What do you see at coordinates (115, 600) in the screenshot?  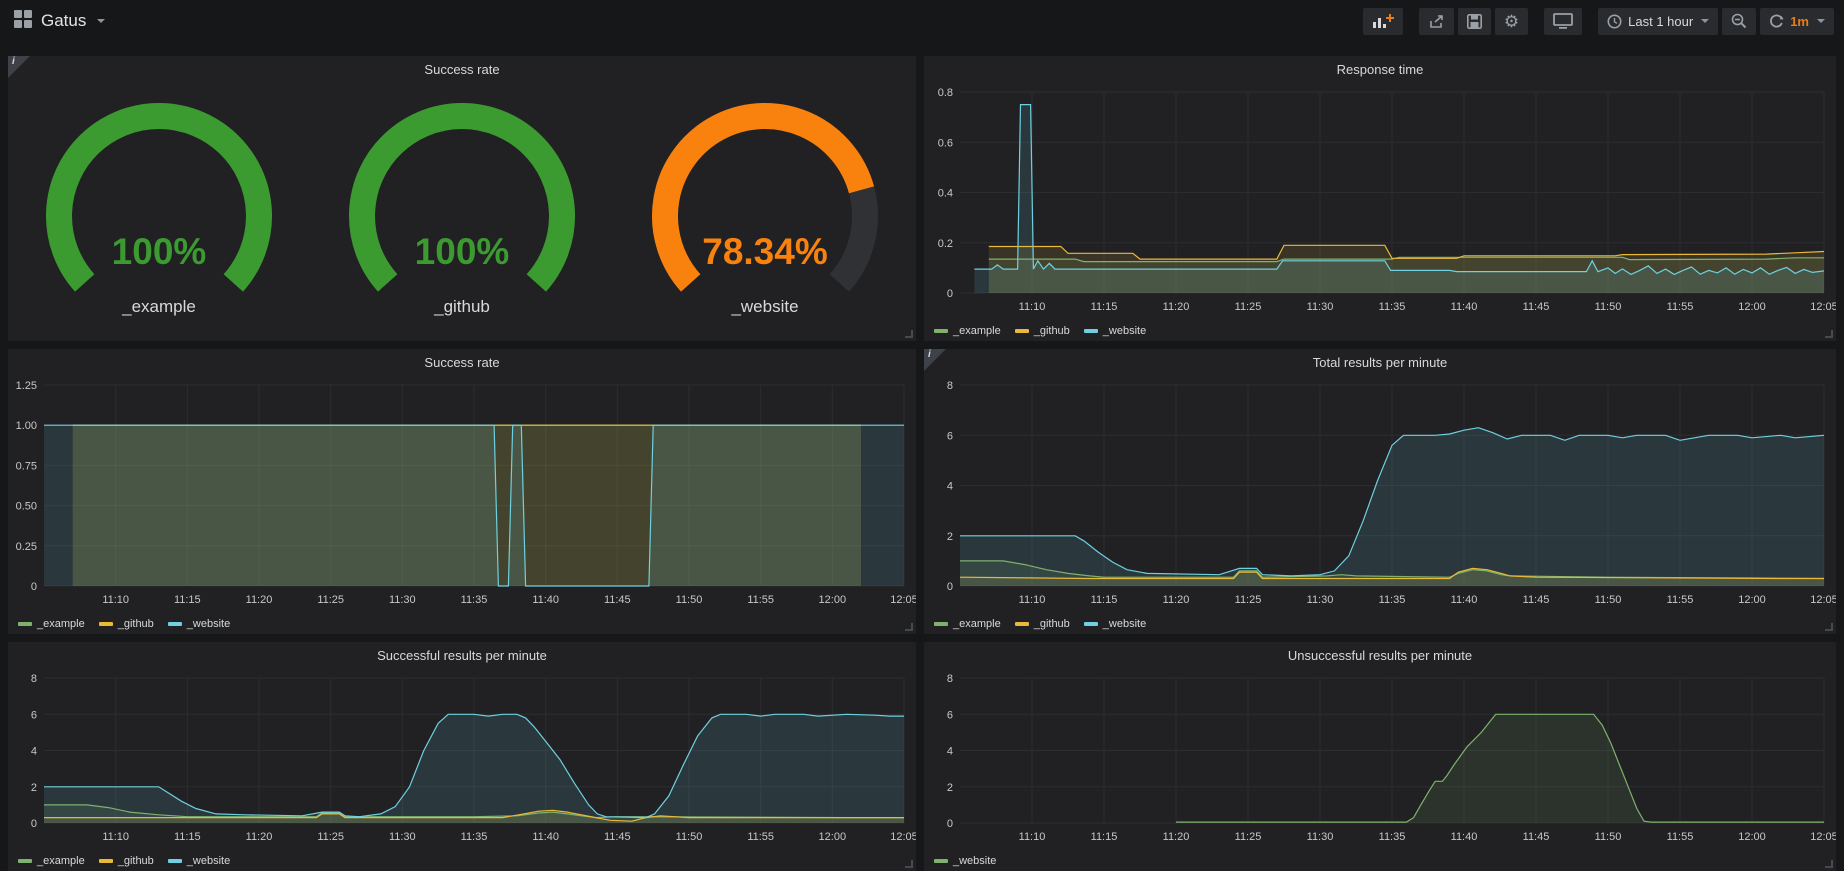 I see `svg-text: 11:10` at bounding box center [115, 600].